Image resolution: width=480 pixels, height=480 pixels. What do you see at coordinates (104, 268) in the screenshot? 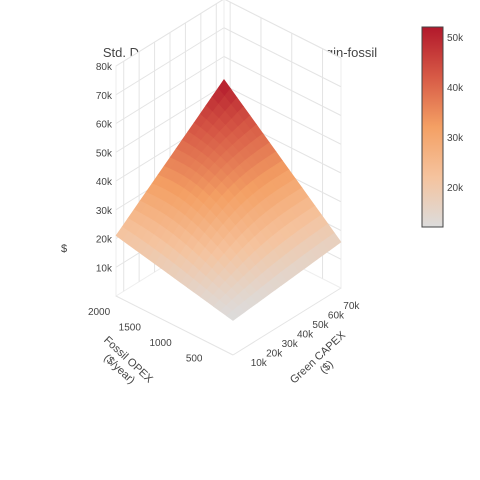
I see `z-tick-label: 10k` at bounding box center [104, 268].